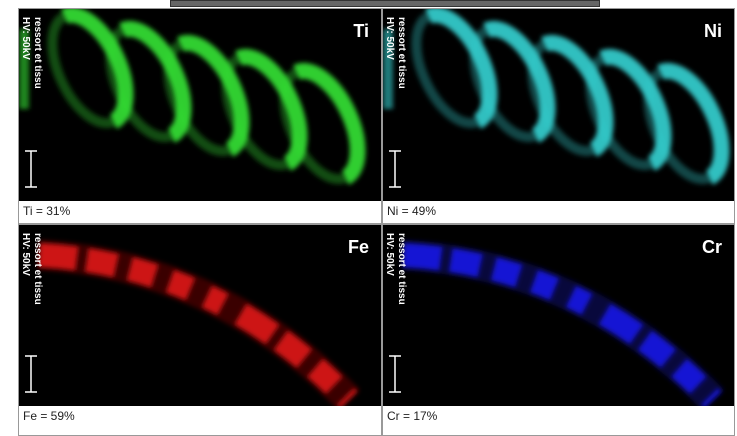 The width and height of the screenshot is (737, 436). Describe the element at coordinates (713, 31) in the screenshot. I see `element-label: Ni` at that location.